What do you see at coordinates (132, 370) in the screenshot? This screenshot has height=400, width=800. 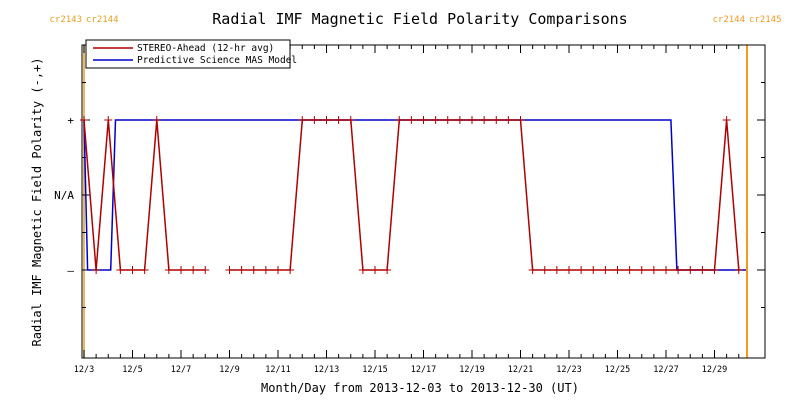 I see `x-tick-label: 12/5` at bounding box center [132, 370].